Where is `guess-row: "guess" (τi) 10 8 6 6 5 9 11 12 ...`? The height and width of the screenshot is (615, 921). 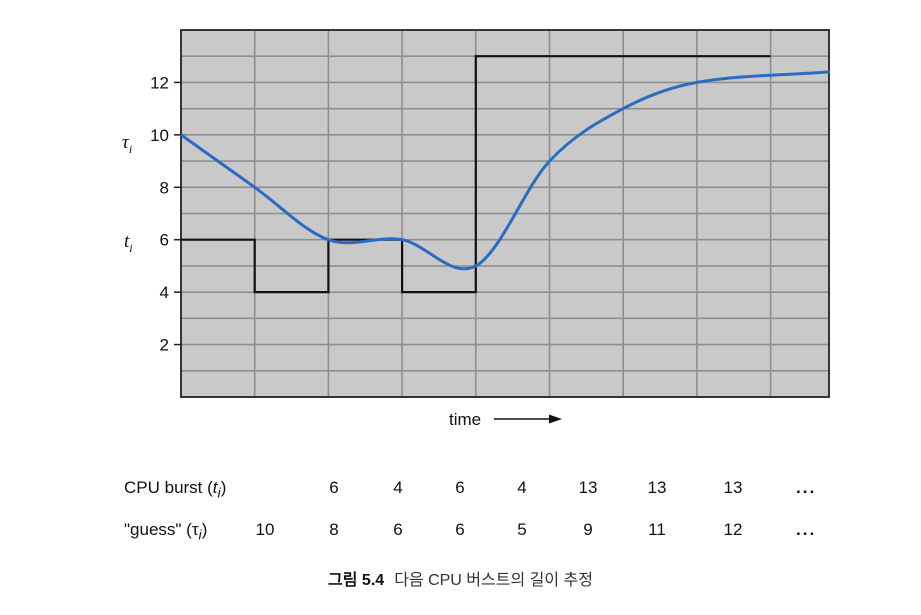 guess-row: "guess" (τi) 10 8 6 6 5 9 11 12 ... is located at coordinates (460, 530).